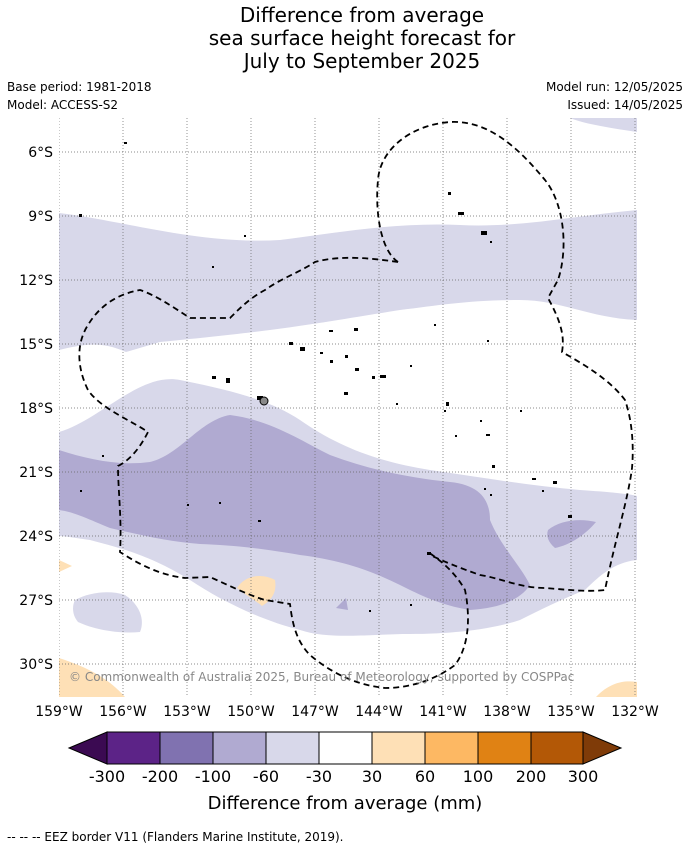 Image resolution: width=690 pixels, height=850 pixels. Describe the element at coordinates (160, 776) in the screenshot. I see `colorbar-tick: -200` at that location.